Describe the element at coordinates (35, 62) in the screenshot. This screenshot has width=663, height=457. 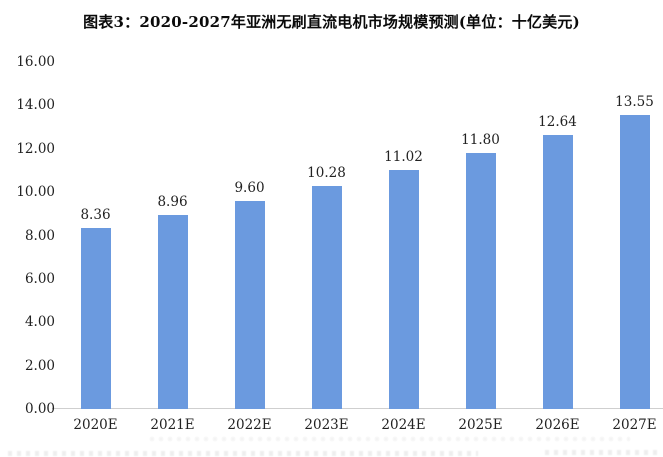
I see `y-tick-label: 16.00` at that location.